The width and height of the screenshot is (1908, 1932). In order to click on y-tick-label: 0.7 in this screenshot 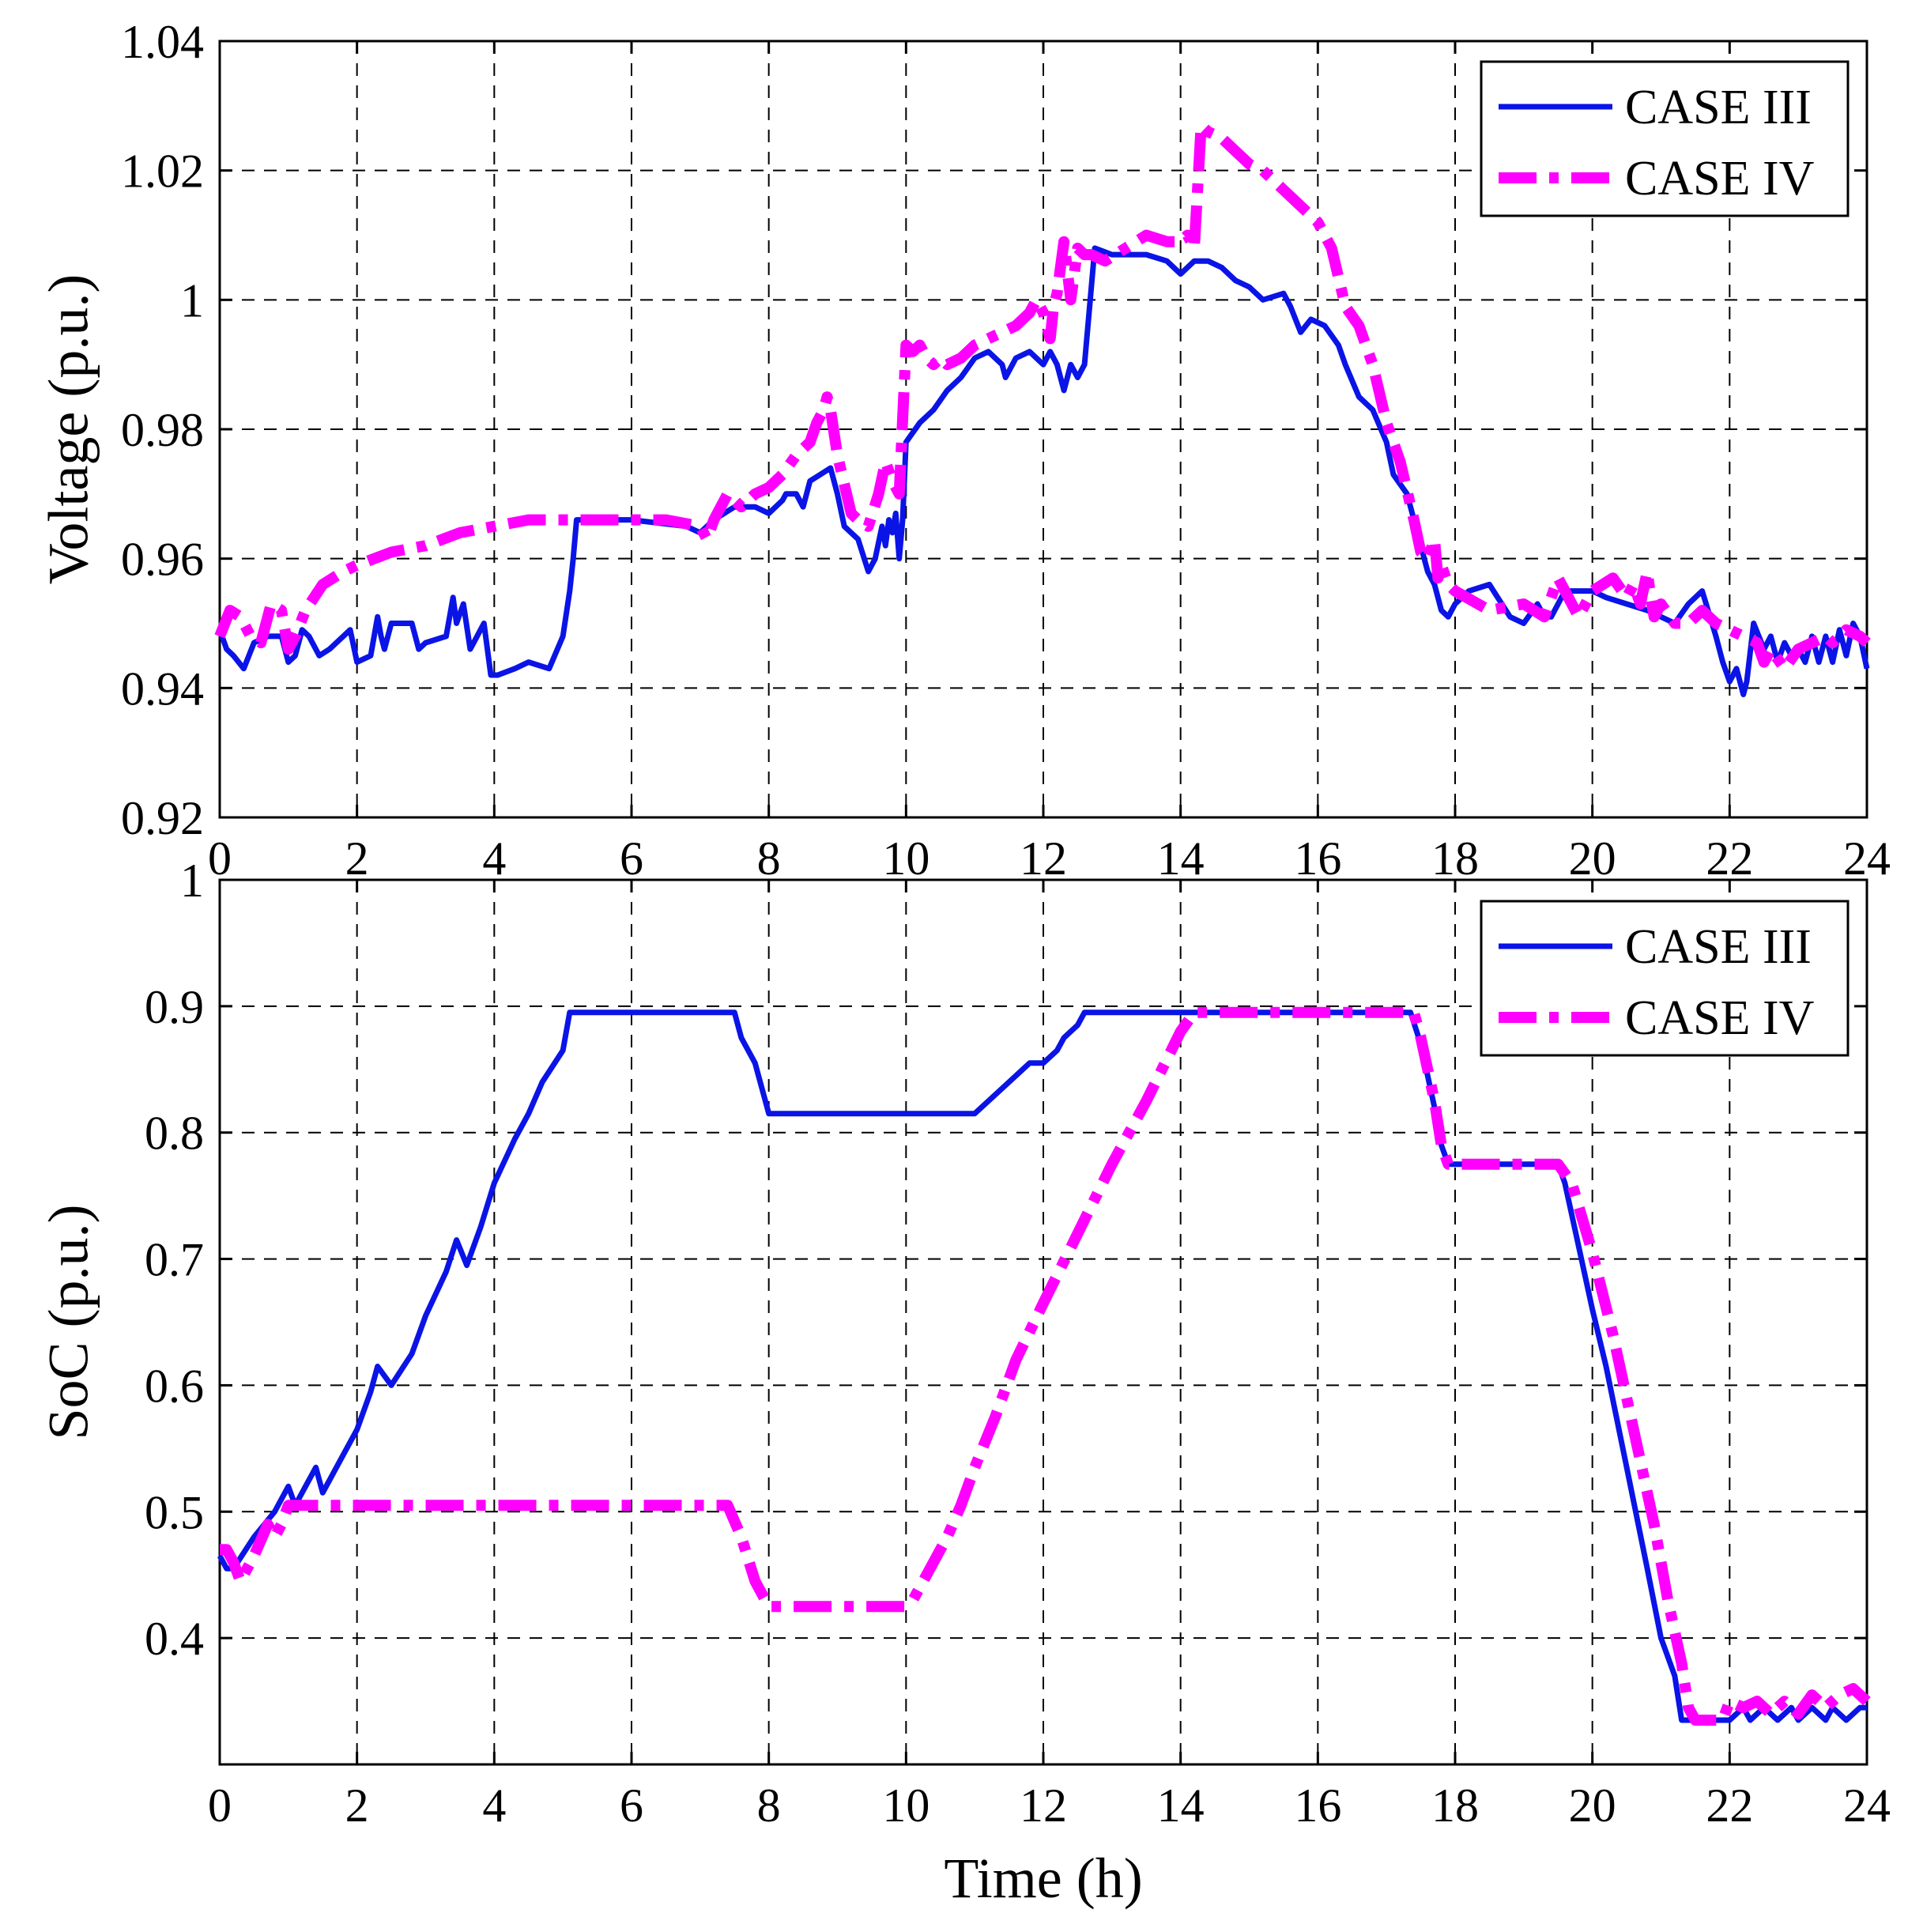, I will do `click(174, 1260)`.